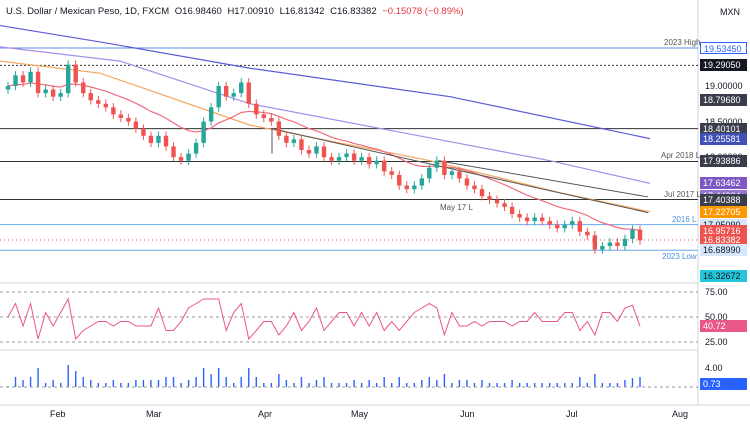 Image resolution: width=750 pixels, height=430 pixels. What do you see at coordinates (730, 12) in the screenshot?
I see `currency-label: MXN` at bounding box center [730, 12].